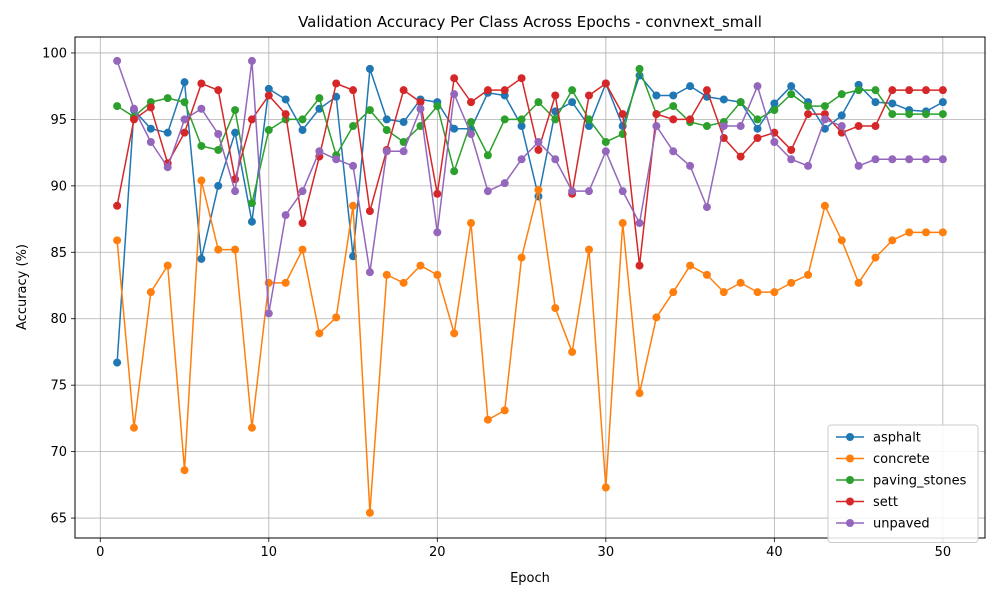 The width and height of the screenshot is (1000, 600). What do you see at coordinates (437, 552) in the screenshot?
I see `x-tick-label: 20` at bounding box center [437, 552].